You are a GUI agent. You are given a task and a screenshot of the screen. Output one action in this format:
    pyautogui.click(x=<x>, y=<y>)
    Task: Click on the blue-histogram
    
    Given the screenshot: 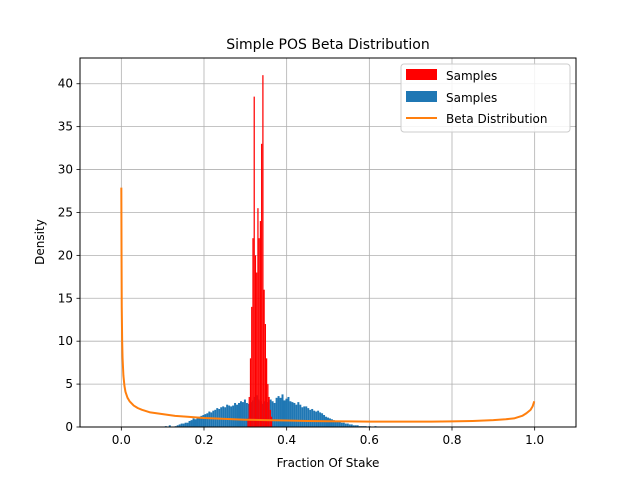 What is the action you would take?
    pyautogui.click(x=270, y=410)
    